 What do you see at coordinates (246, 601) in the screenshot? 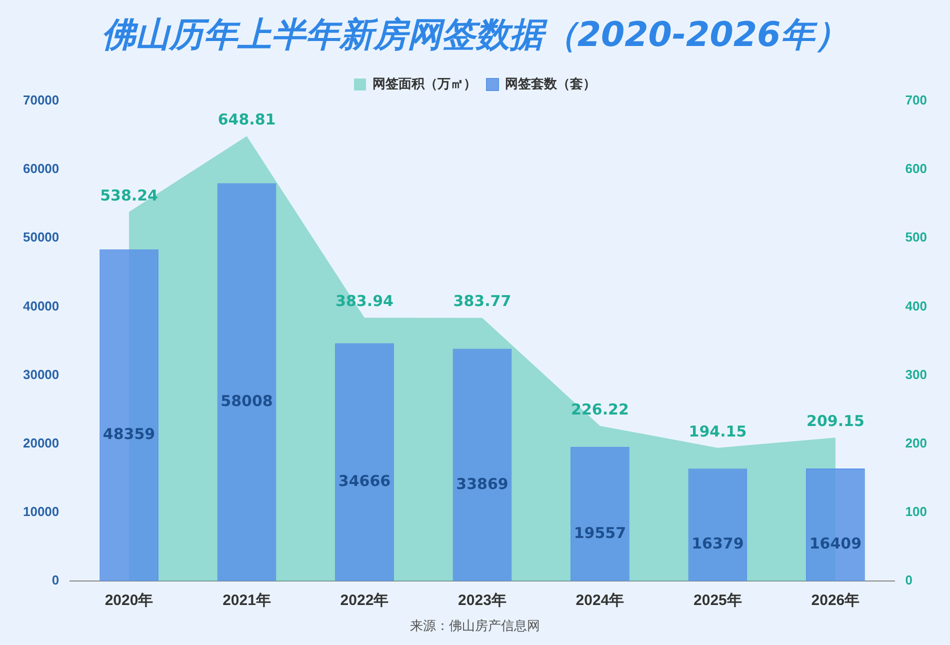
I see `x-tick-label: 2021年` at bounding box center [246, 601].